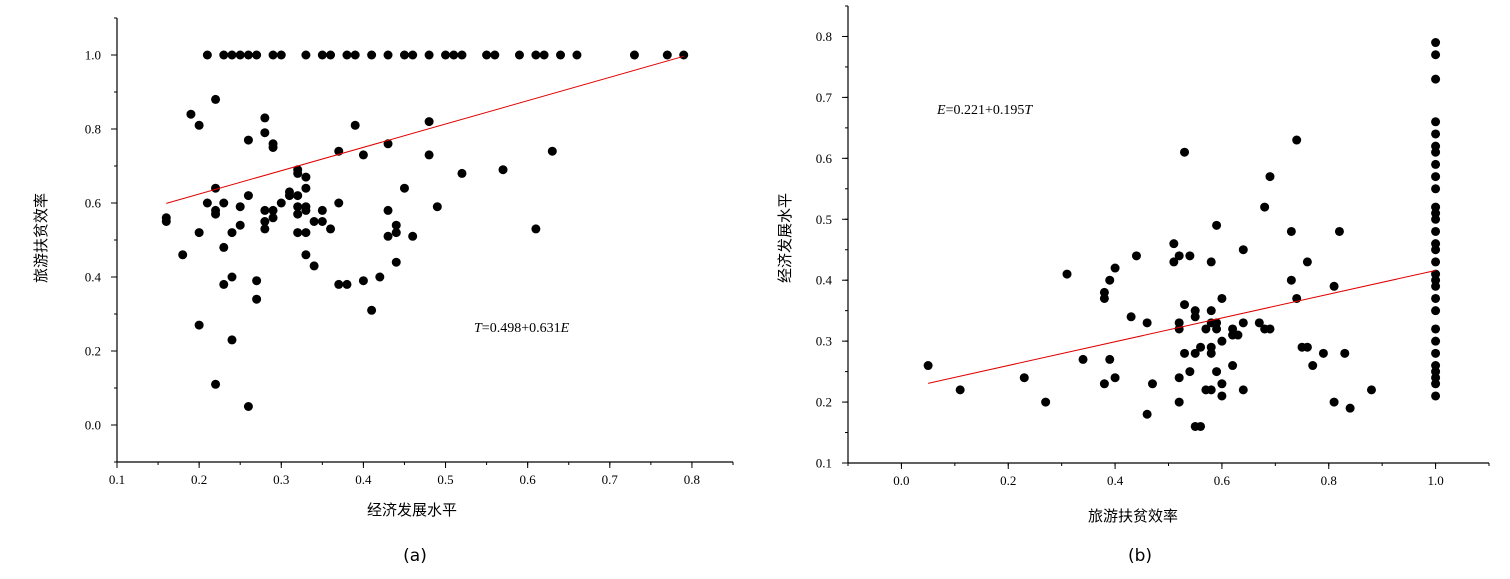 Image resolution: width=1510 pixels, height=579 pixels. Describe the element at coordinates (565, 328) in the screenshot. I see `panel-a-eq-var: E` at that location.